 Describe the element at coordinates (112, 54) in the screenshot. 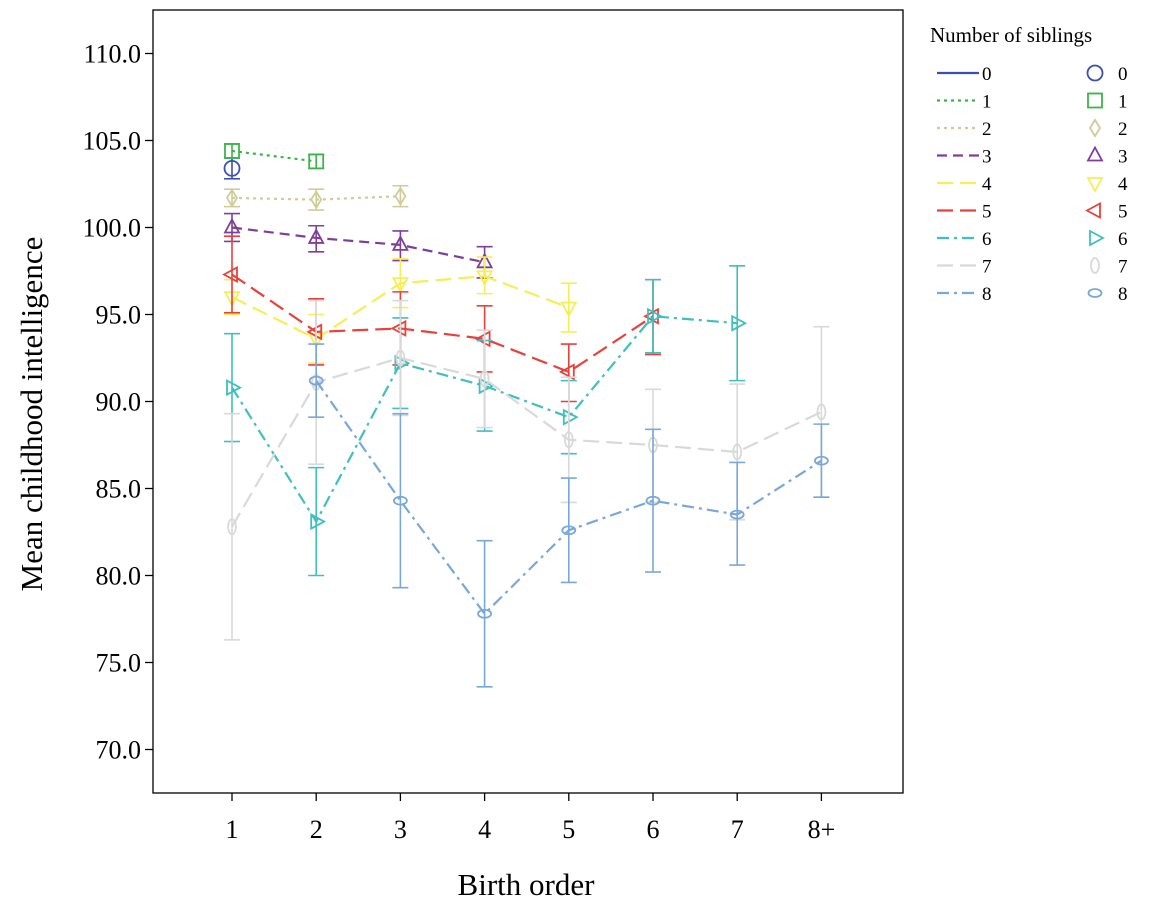

I see `y-tick-label: 110.0` at that location.